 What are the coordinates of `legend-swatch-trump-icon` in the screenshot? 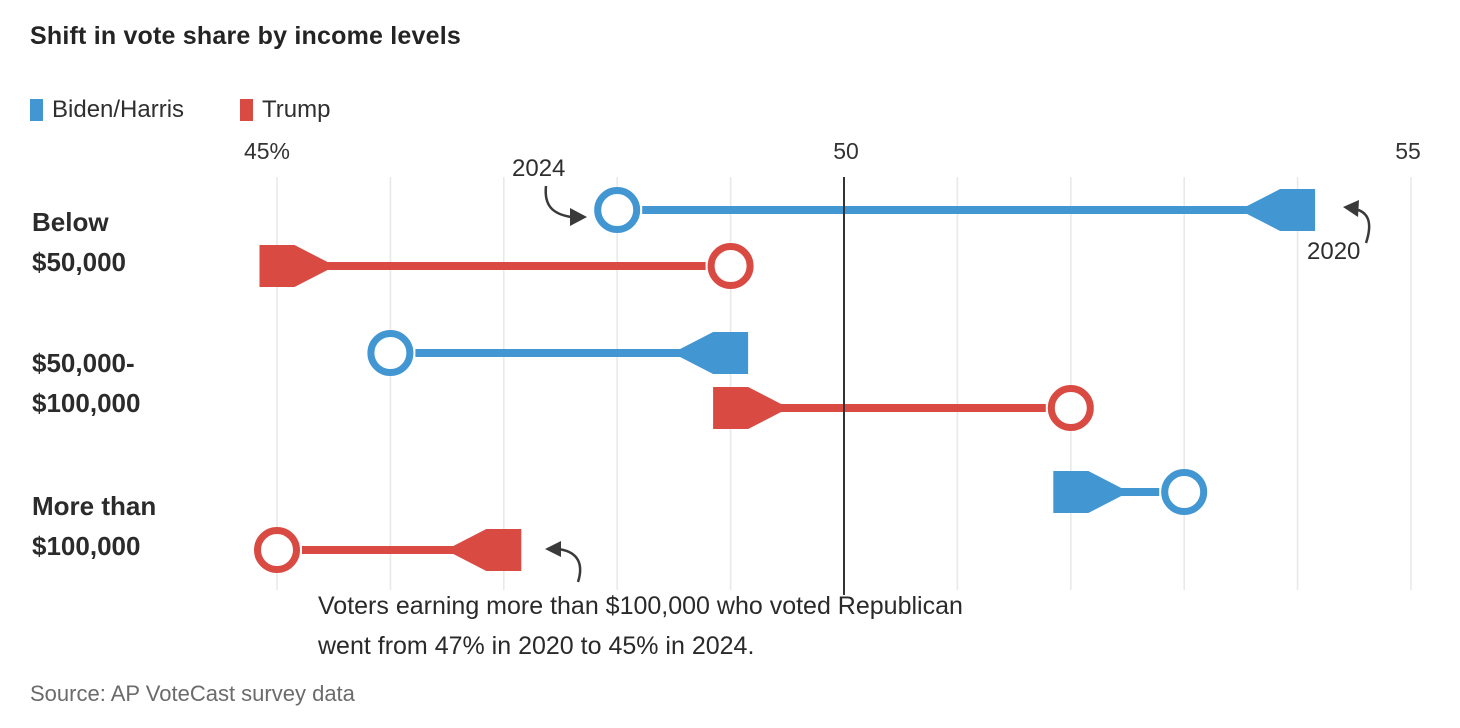 It's located at (246, 110).